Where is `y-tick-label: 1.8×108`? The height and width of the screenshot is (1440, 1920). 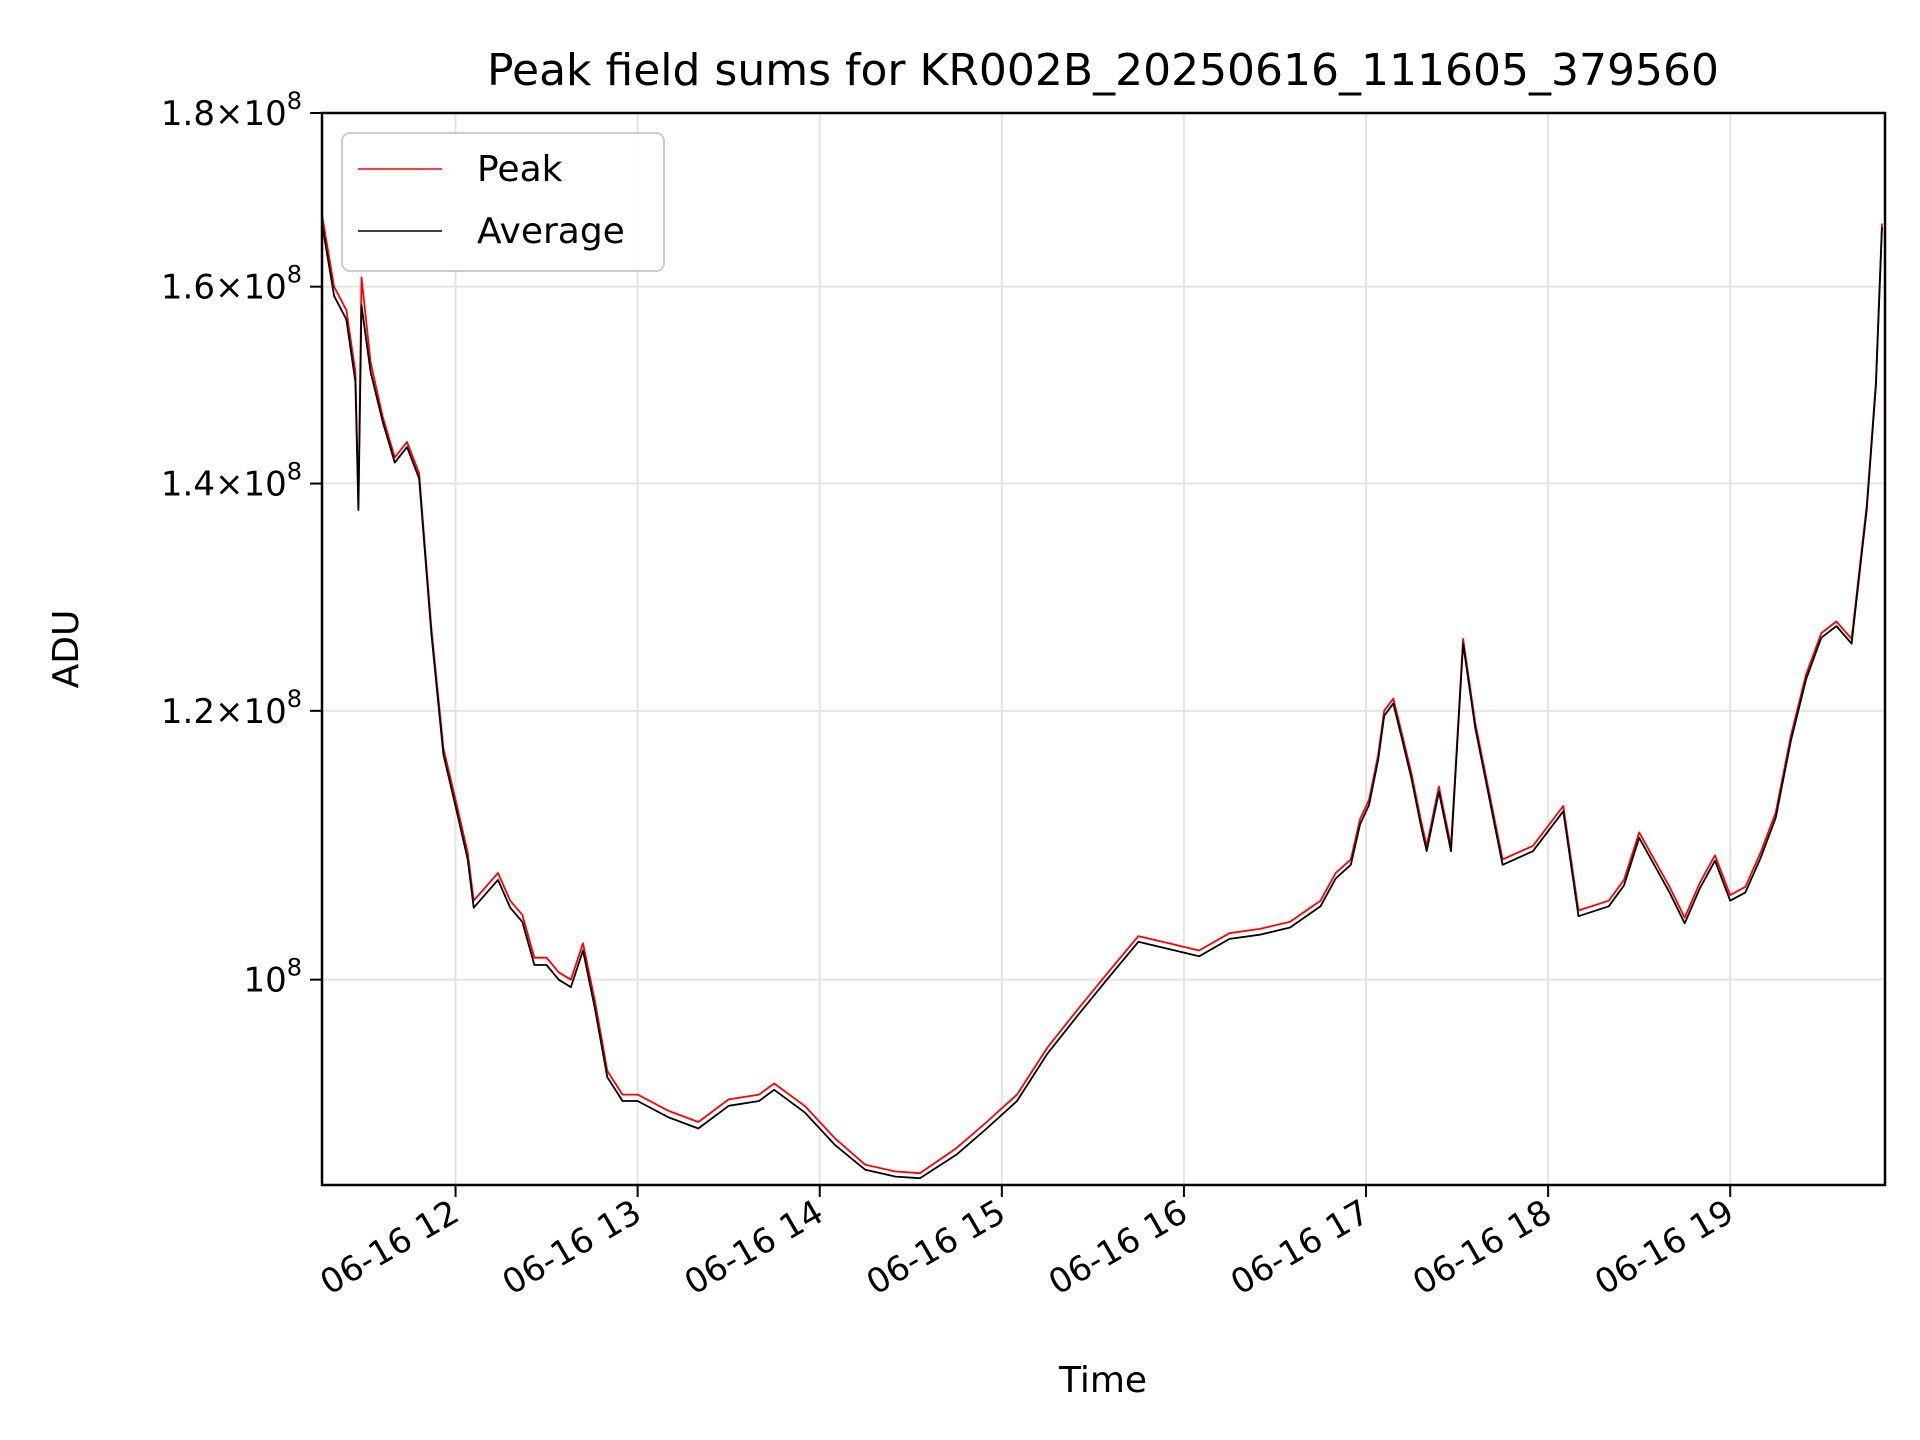 y-tick-label: 1.8×108 is located at coordinates (231, 110).